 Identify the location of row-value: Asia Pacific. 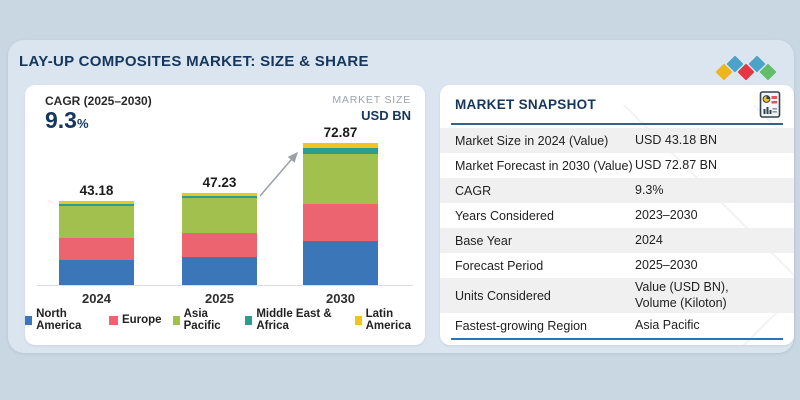
(667, 324).